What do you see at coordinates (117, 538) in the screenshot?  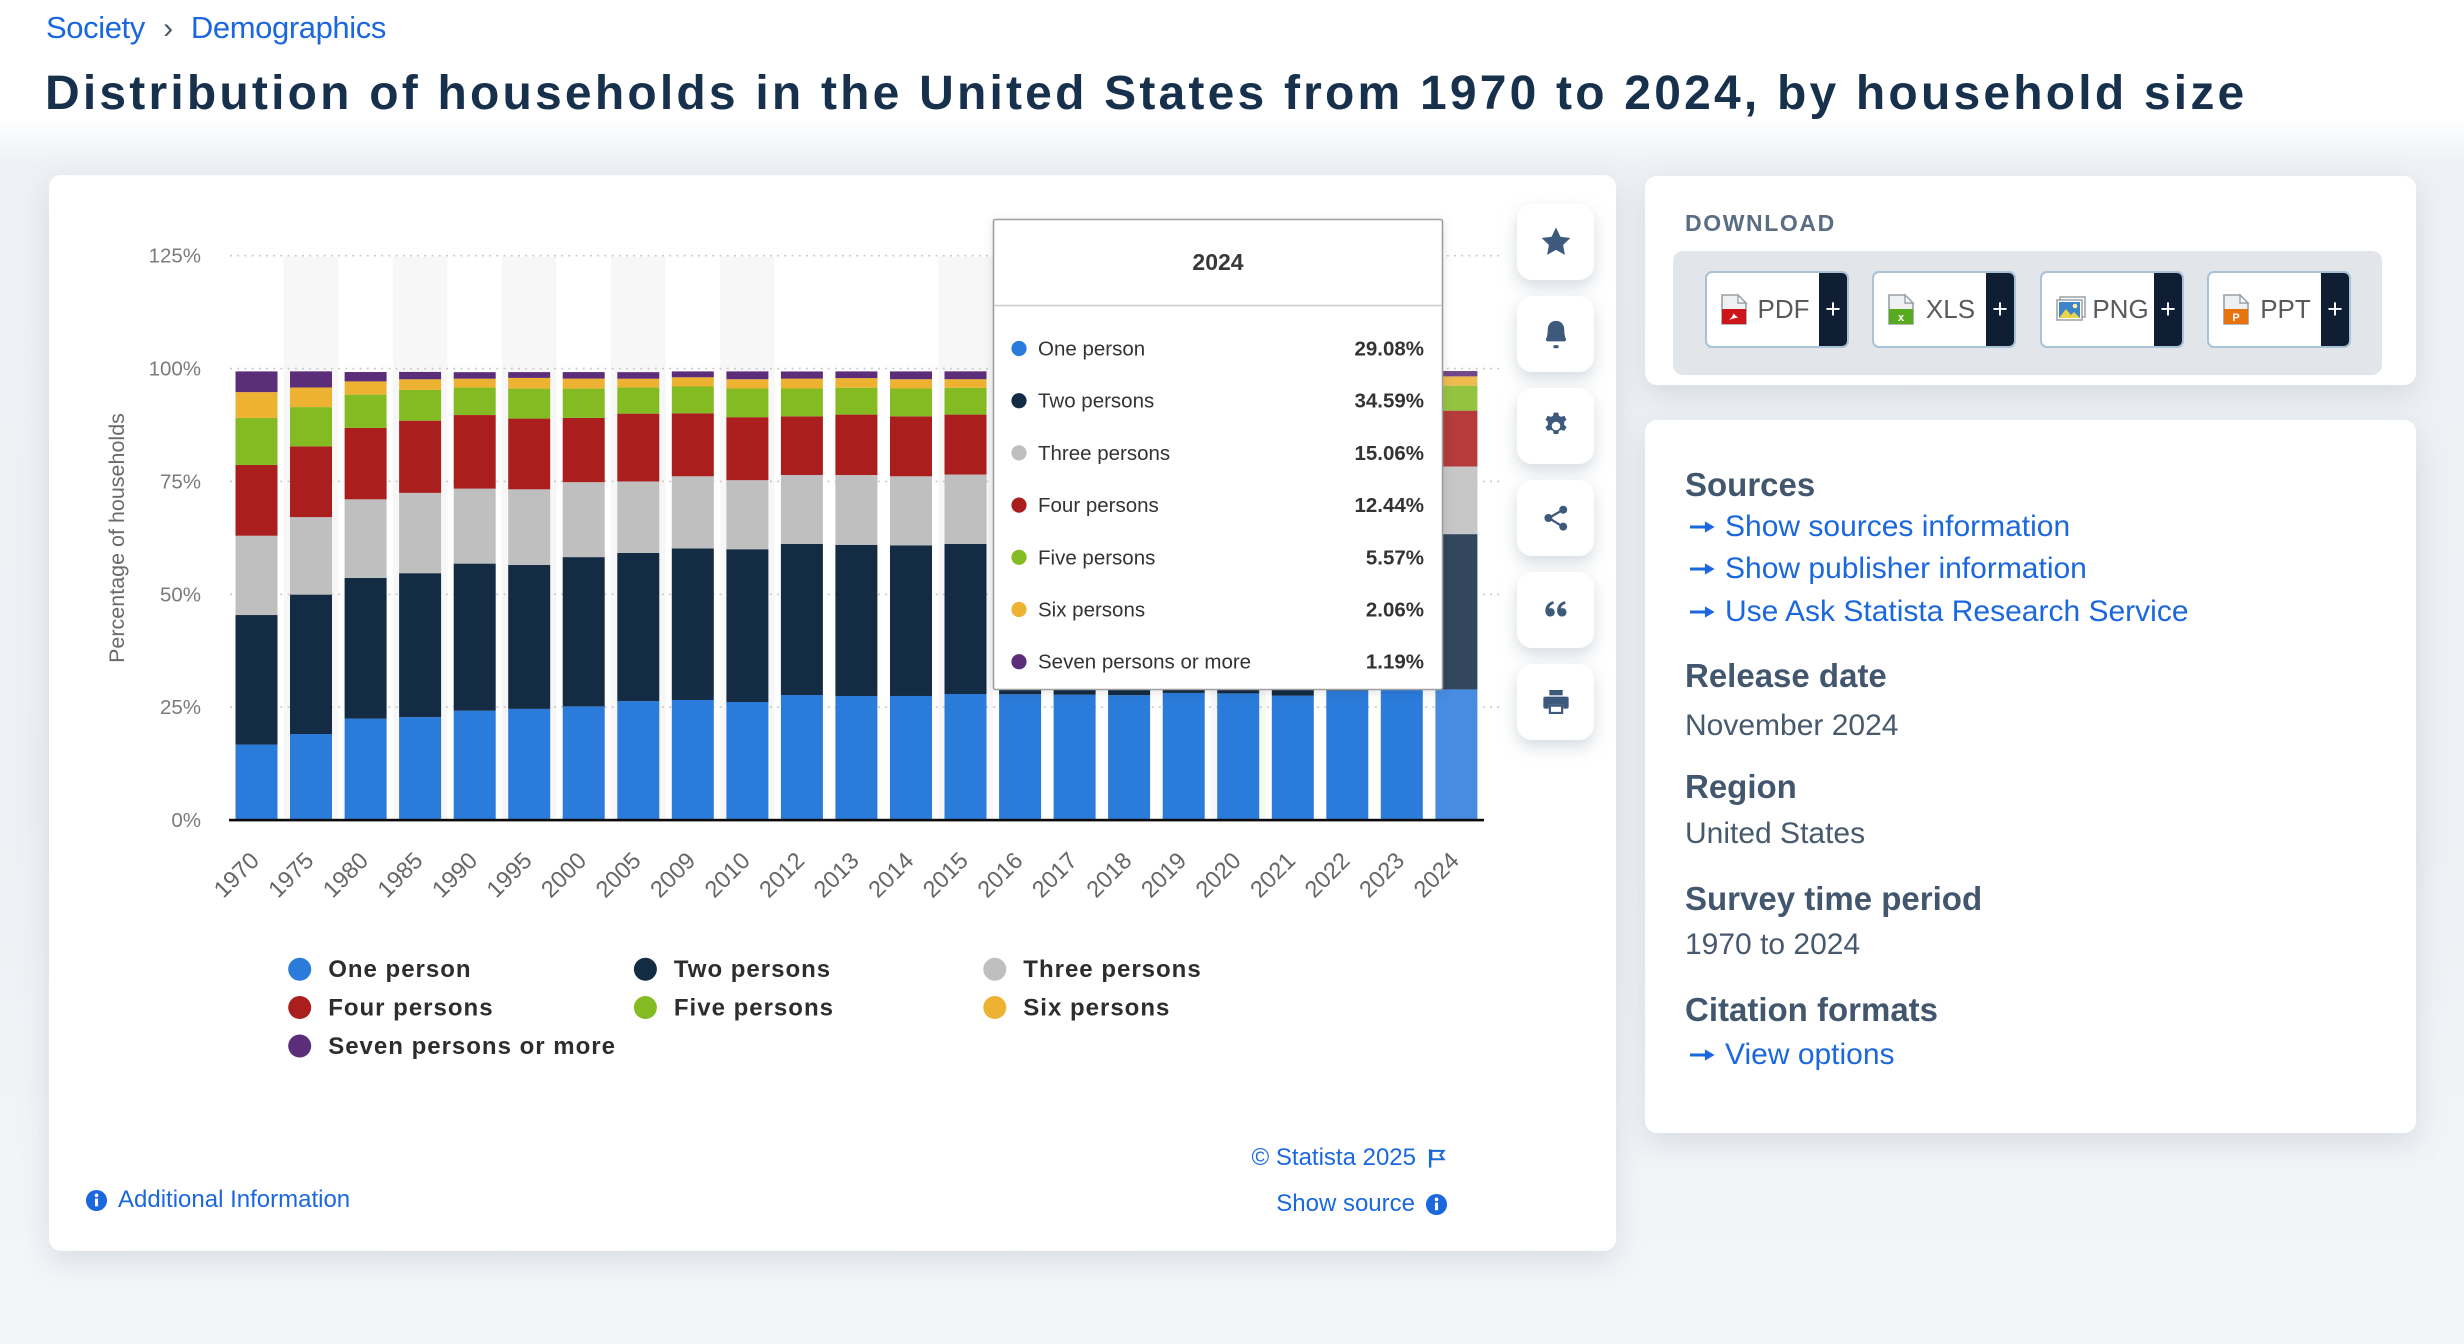 I see `svg-text: Percentage of households` at bounding box center [117, 538].